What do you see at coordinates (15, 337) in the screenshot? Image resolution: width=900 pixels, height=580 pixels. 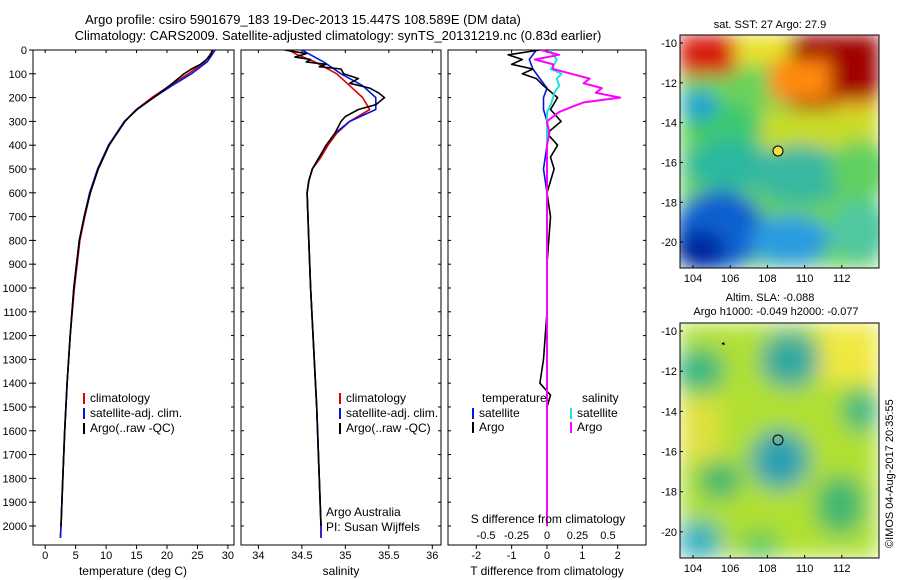 I see `depth-tick-label: 1200` at bounding box center [15, 337].